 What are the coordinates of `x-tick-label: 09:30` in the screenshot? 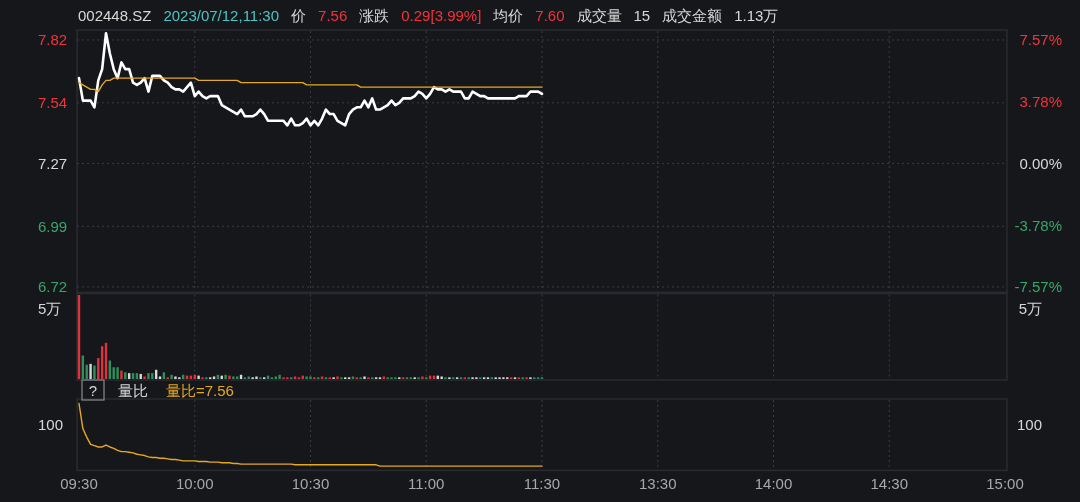 It's located at (79, 483).